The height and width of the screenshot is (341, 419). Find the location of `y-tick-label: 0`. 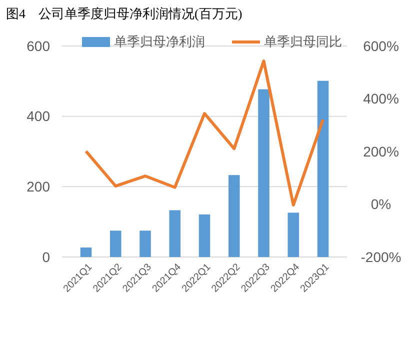

y-tick-label: 0 is located at coordinates (46, 256).